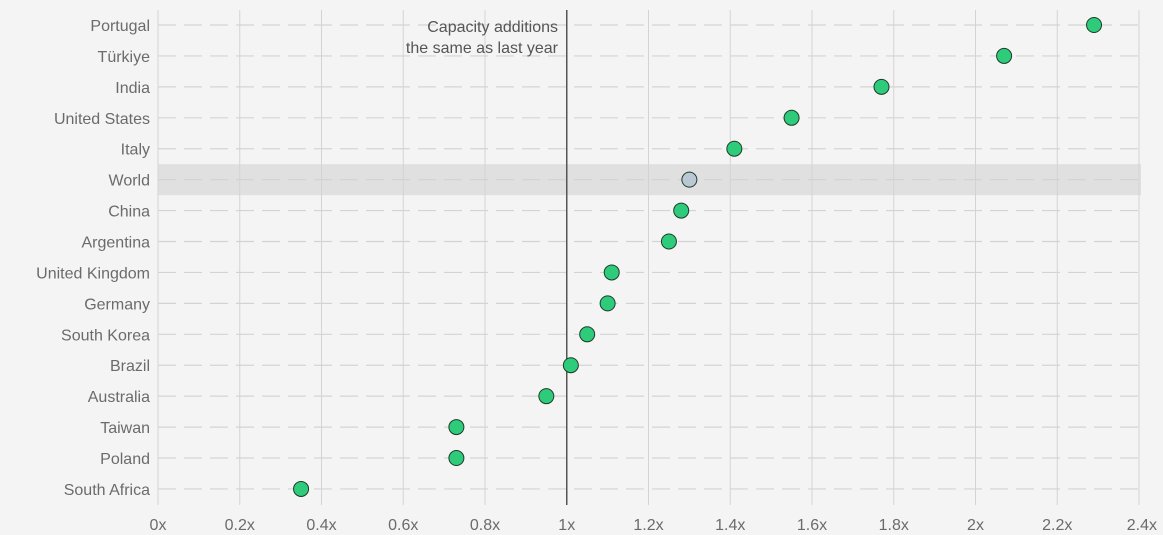 Image resolution: width=1163 pixels, height=535 pixels. Describe the element at coordinates (120, 26) in the screenshot. I see `category-label: Portugal` at that location.